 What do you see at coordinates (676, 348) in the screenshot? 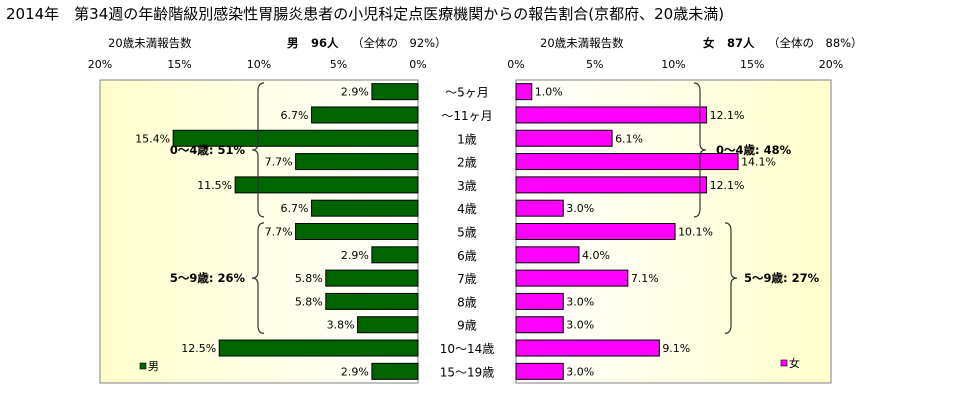
I see `female-data-label: 9.1%` at bounding box center [676, 348].